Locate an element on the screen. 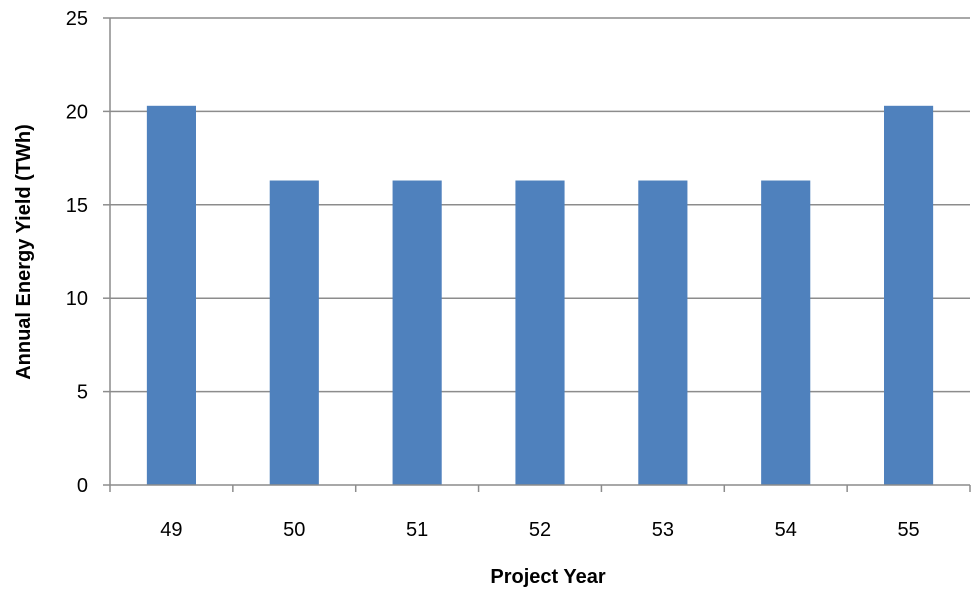 This screenshot has width=975, height=590. x-axis-title: Project Year is located at coordinates (547, 577).